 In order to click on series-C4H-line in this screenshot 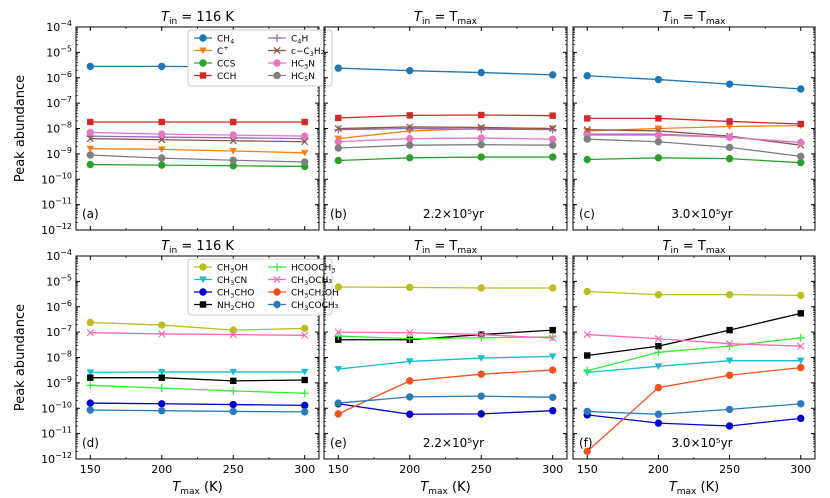, I will do `click(197, 137)`.